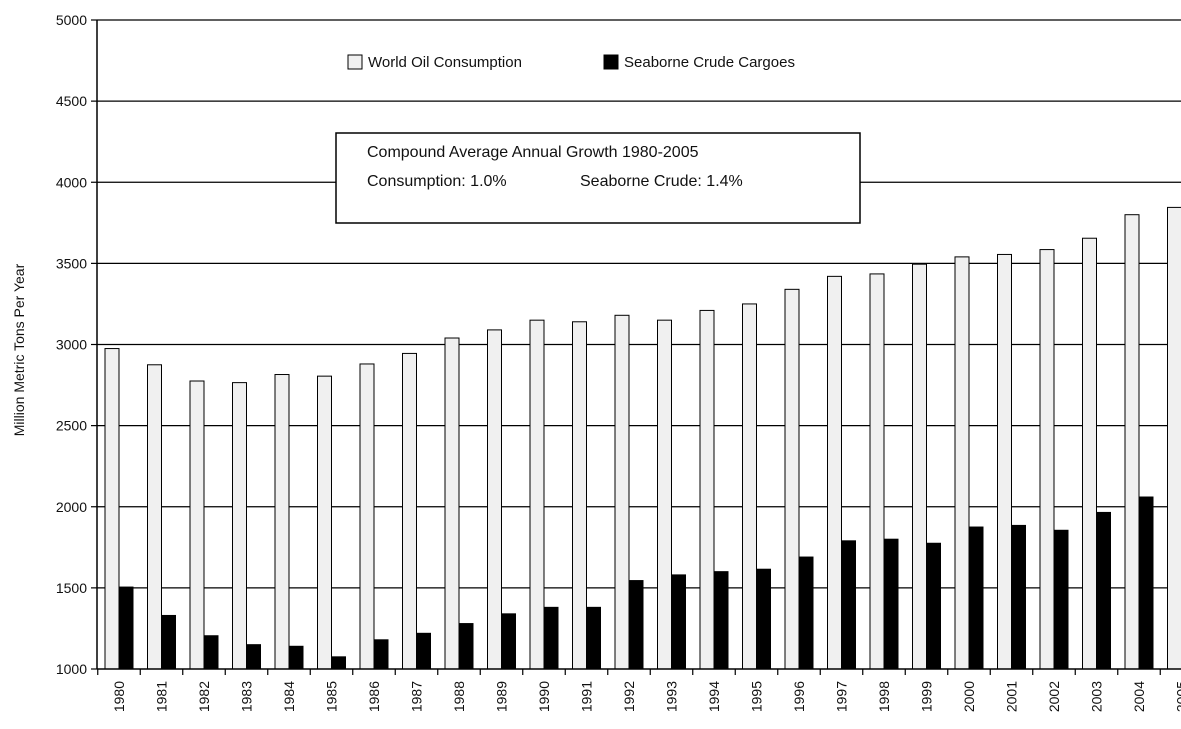 Image resolution: width=1181 pixels, height=729 pixels. What do you see at coordinates (672, 696) in the screenshot?
I see `x-tick-label: 1993` at bounding box center [672, 696].